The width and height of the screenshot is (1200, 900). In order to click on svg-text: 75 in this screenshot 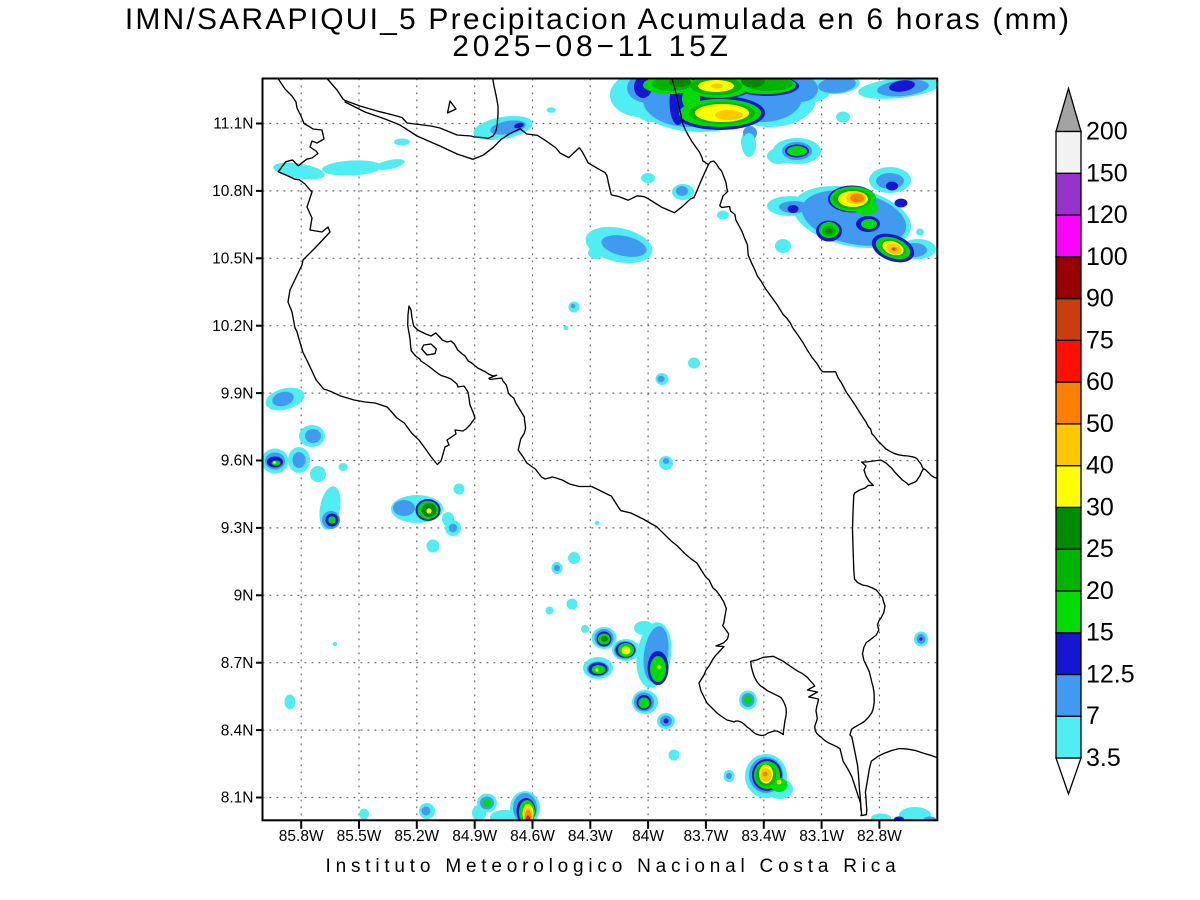, I will do `click(1100, 340)`.